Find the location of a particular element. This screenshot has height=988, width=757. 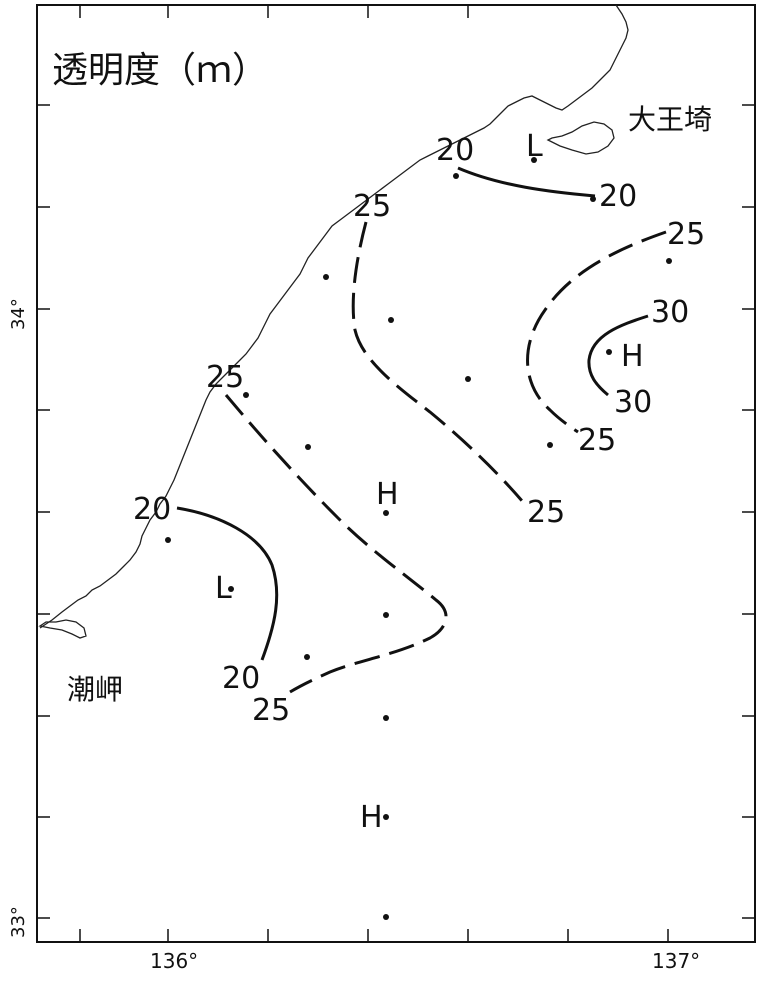

right-ticks is located at coordinates (748, 511).